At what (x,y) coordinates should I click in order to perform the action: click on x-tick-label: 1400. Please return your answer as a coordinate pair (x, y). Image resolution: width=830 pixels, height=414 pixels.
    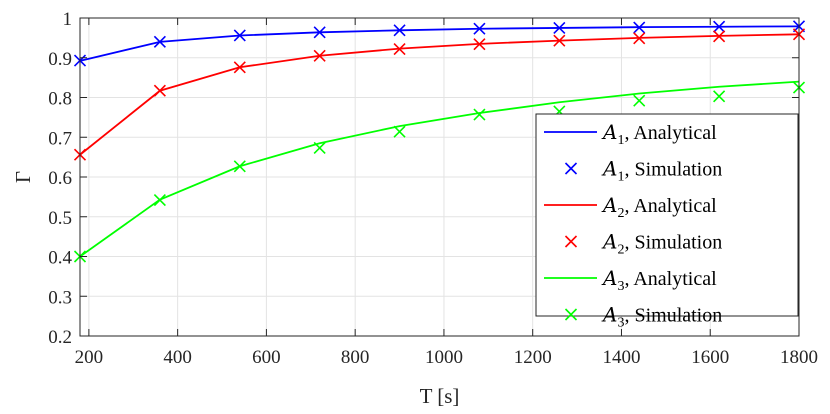
    Looking at the image, I should click on (621, 357).